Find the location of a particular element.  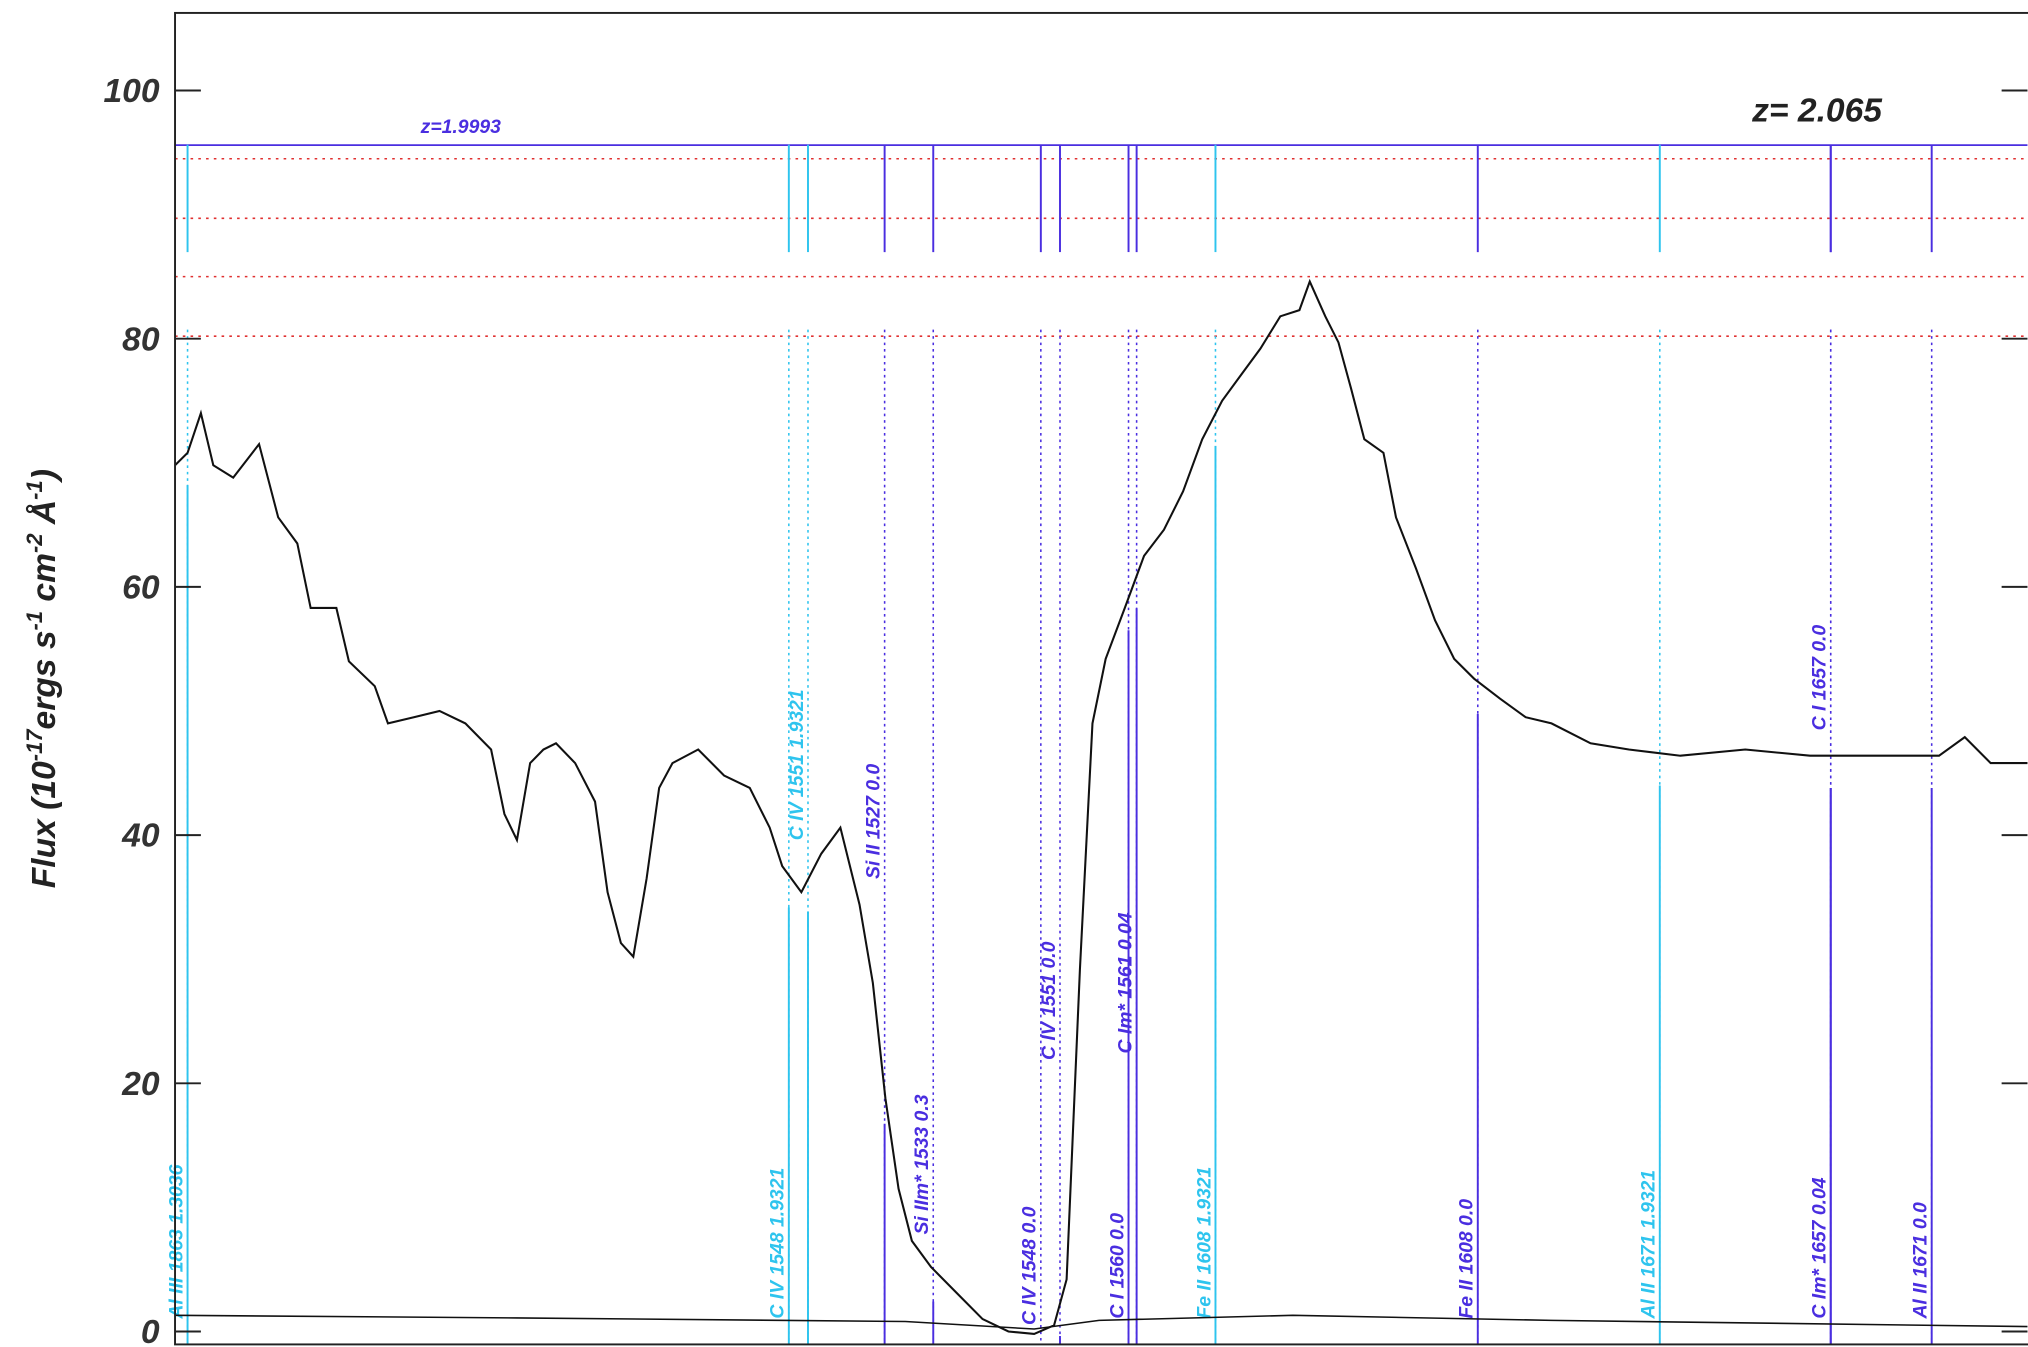

line-label: Al II 1671 1.9321 is located at coordinates (1649, 1245).